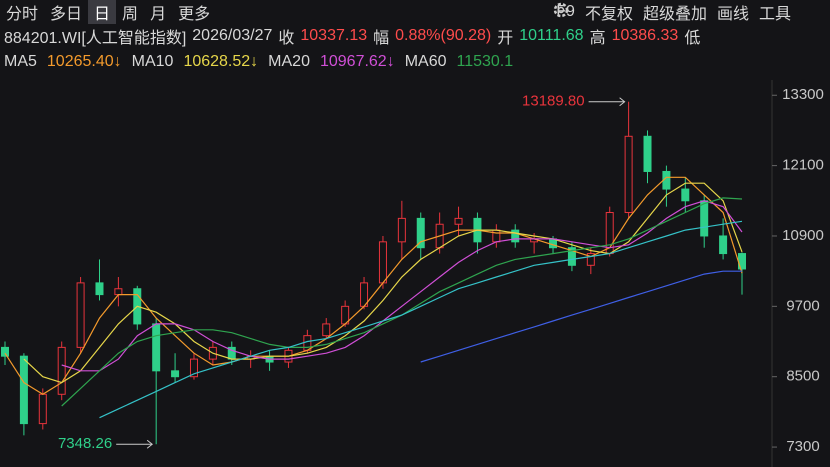  Describe the element at coordinates (485, 61) in the screenshot. I see `ma-value: 11530.1` at that location.